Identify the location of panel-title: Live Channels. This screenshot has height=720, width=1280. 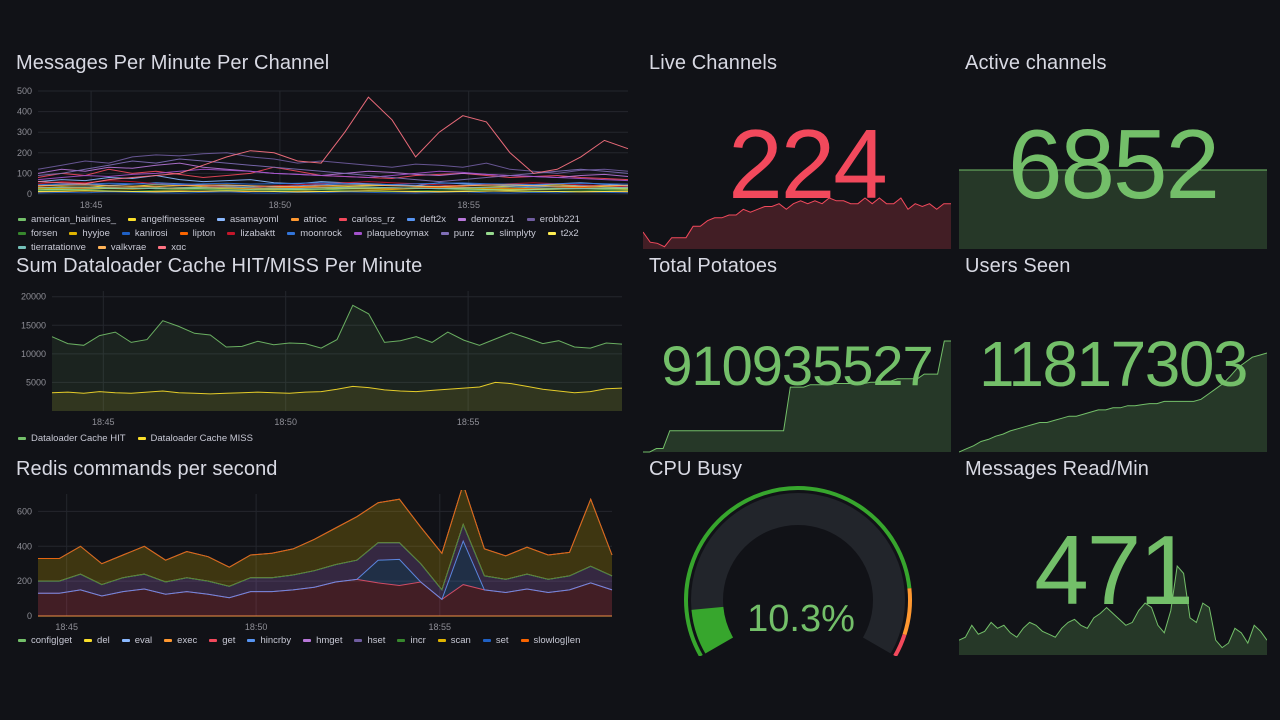
(713, 63).